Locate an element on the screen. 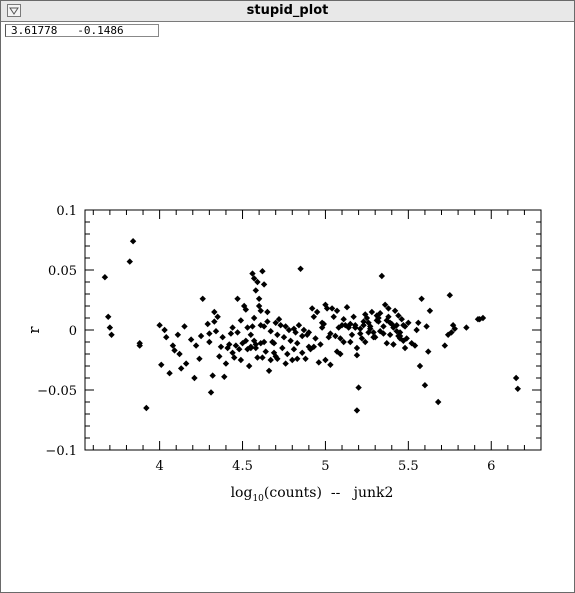  cursor-coordinate-readout: 3.61778 -0.1486 is located at coordinates (82, 30).